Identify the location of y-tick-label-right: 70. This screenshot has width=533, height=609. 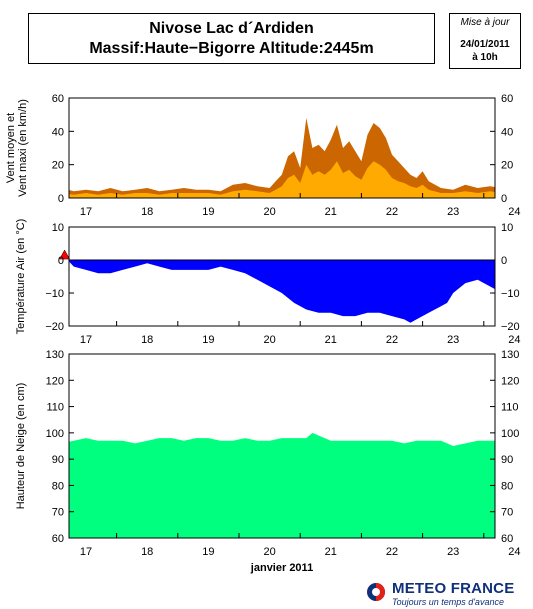
(507, 513).